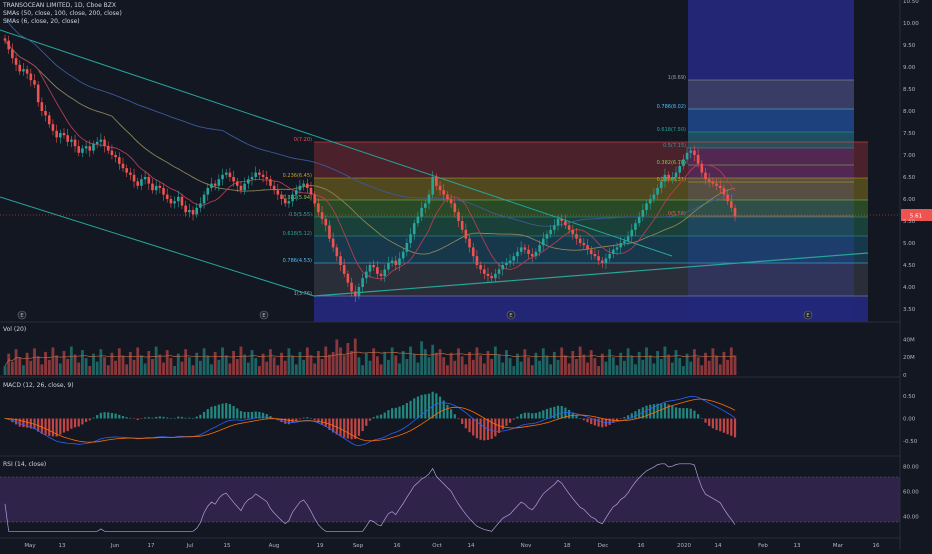 This screenshot has width=932, height=554. I want to click on channel-lower-line, so click(157, 246).